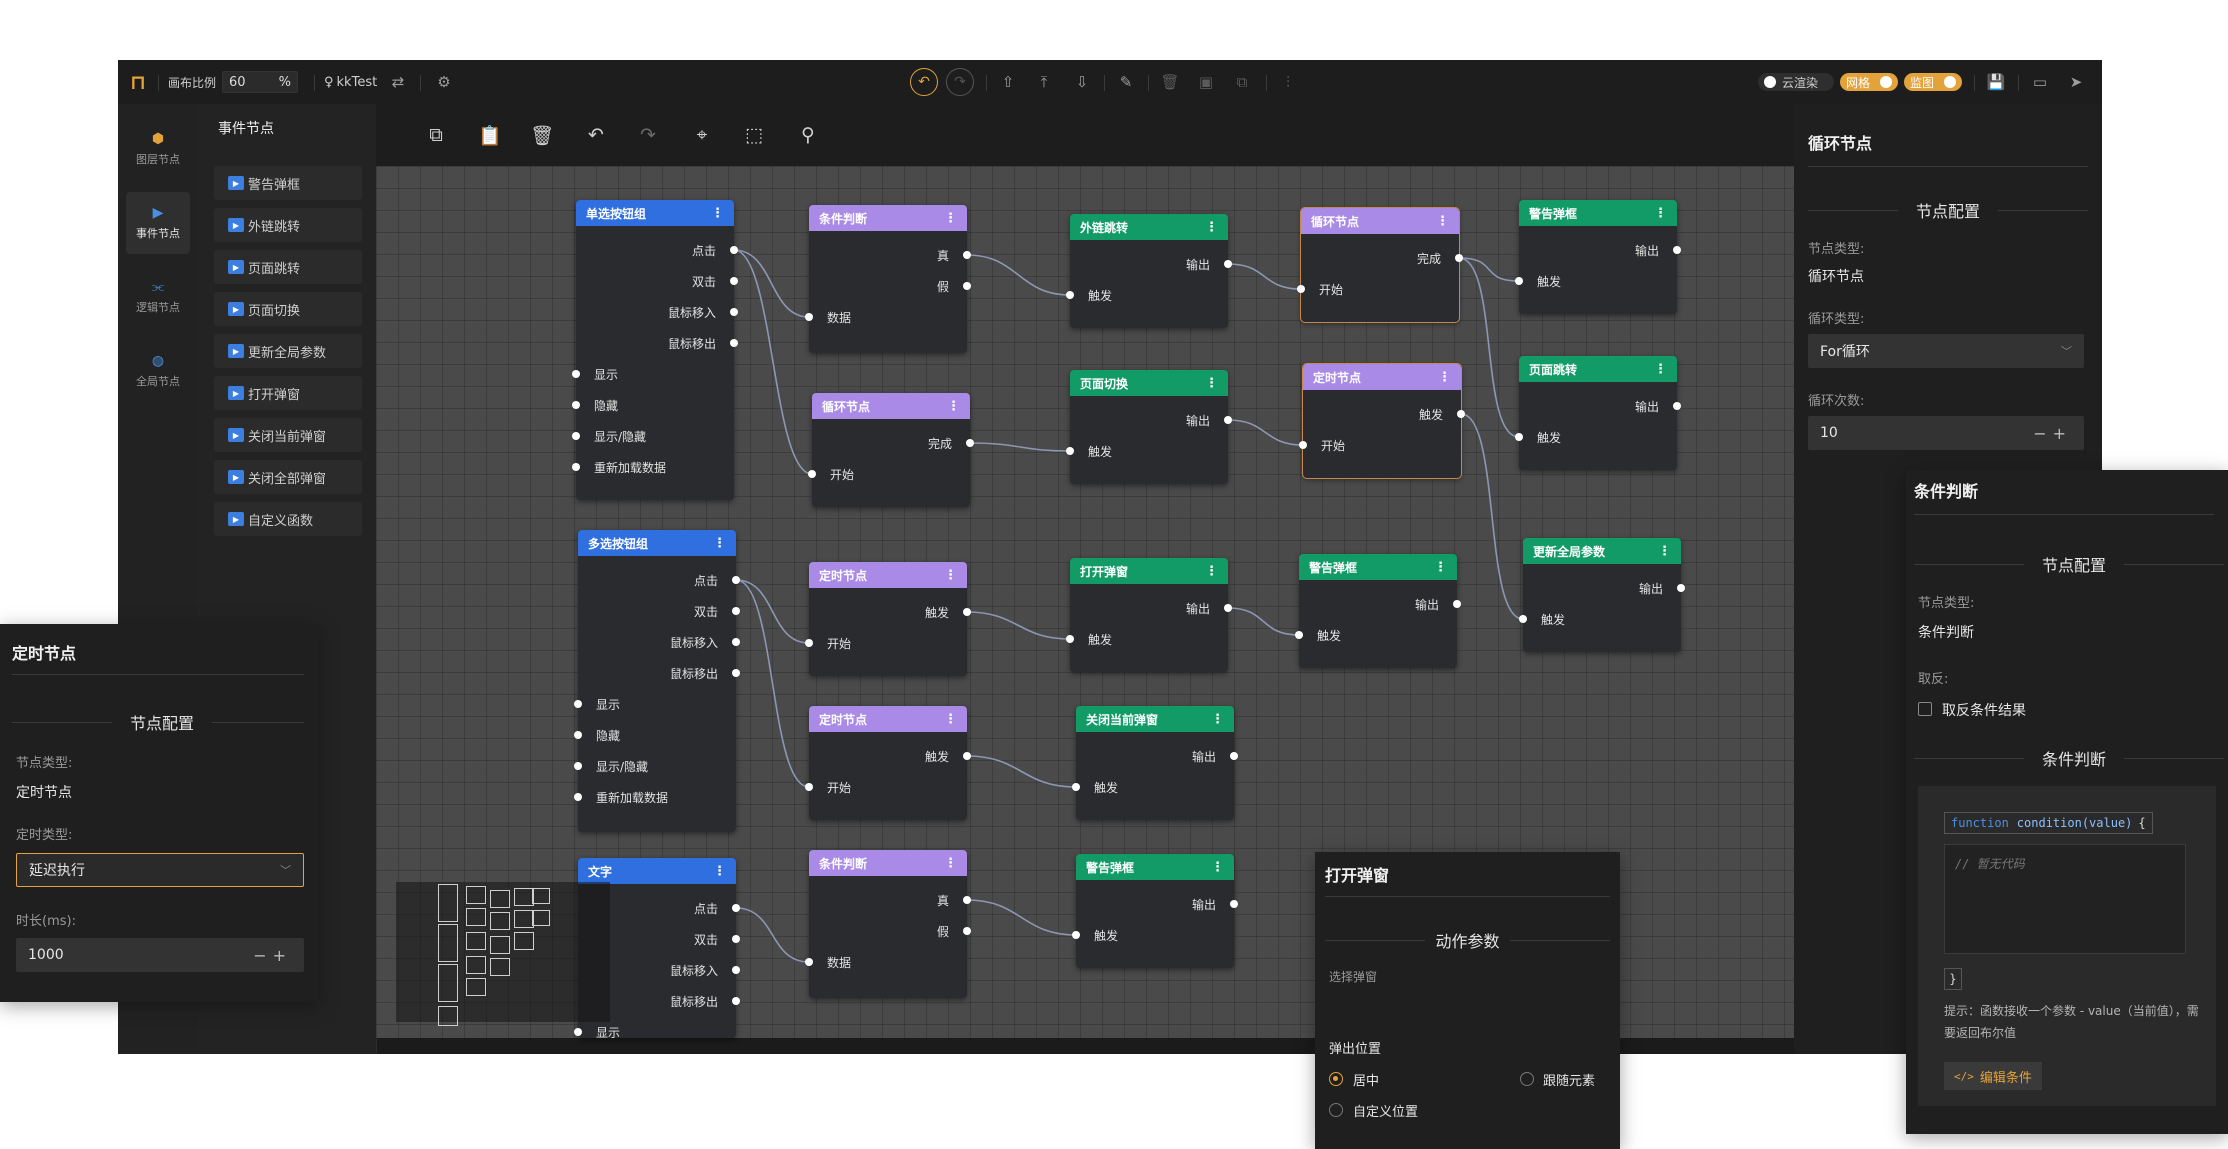 This screenshot has height=1149, width=2228. What do you see at coordinates (1527, 1079) in the screenshot?
I see `radio-follow` at bounding box center [1527, 1079].